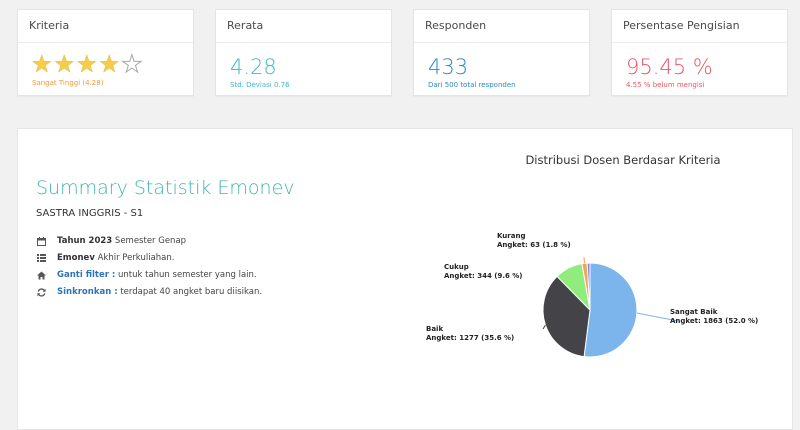 This screenshot has width=800, height=430. What do you see at coordinates (76, 258) in the screenshot?
I see `info-emonev-bold: Emonev` at bounding box center [76, 258].